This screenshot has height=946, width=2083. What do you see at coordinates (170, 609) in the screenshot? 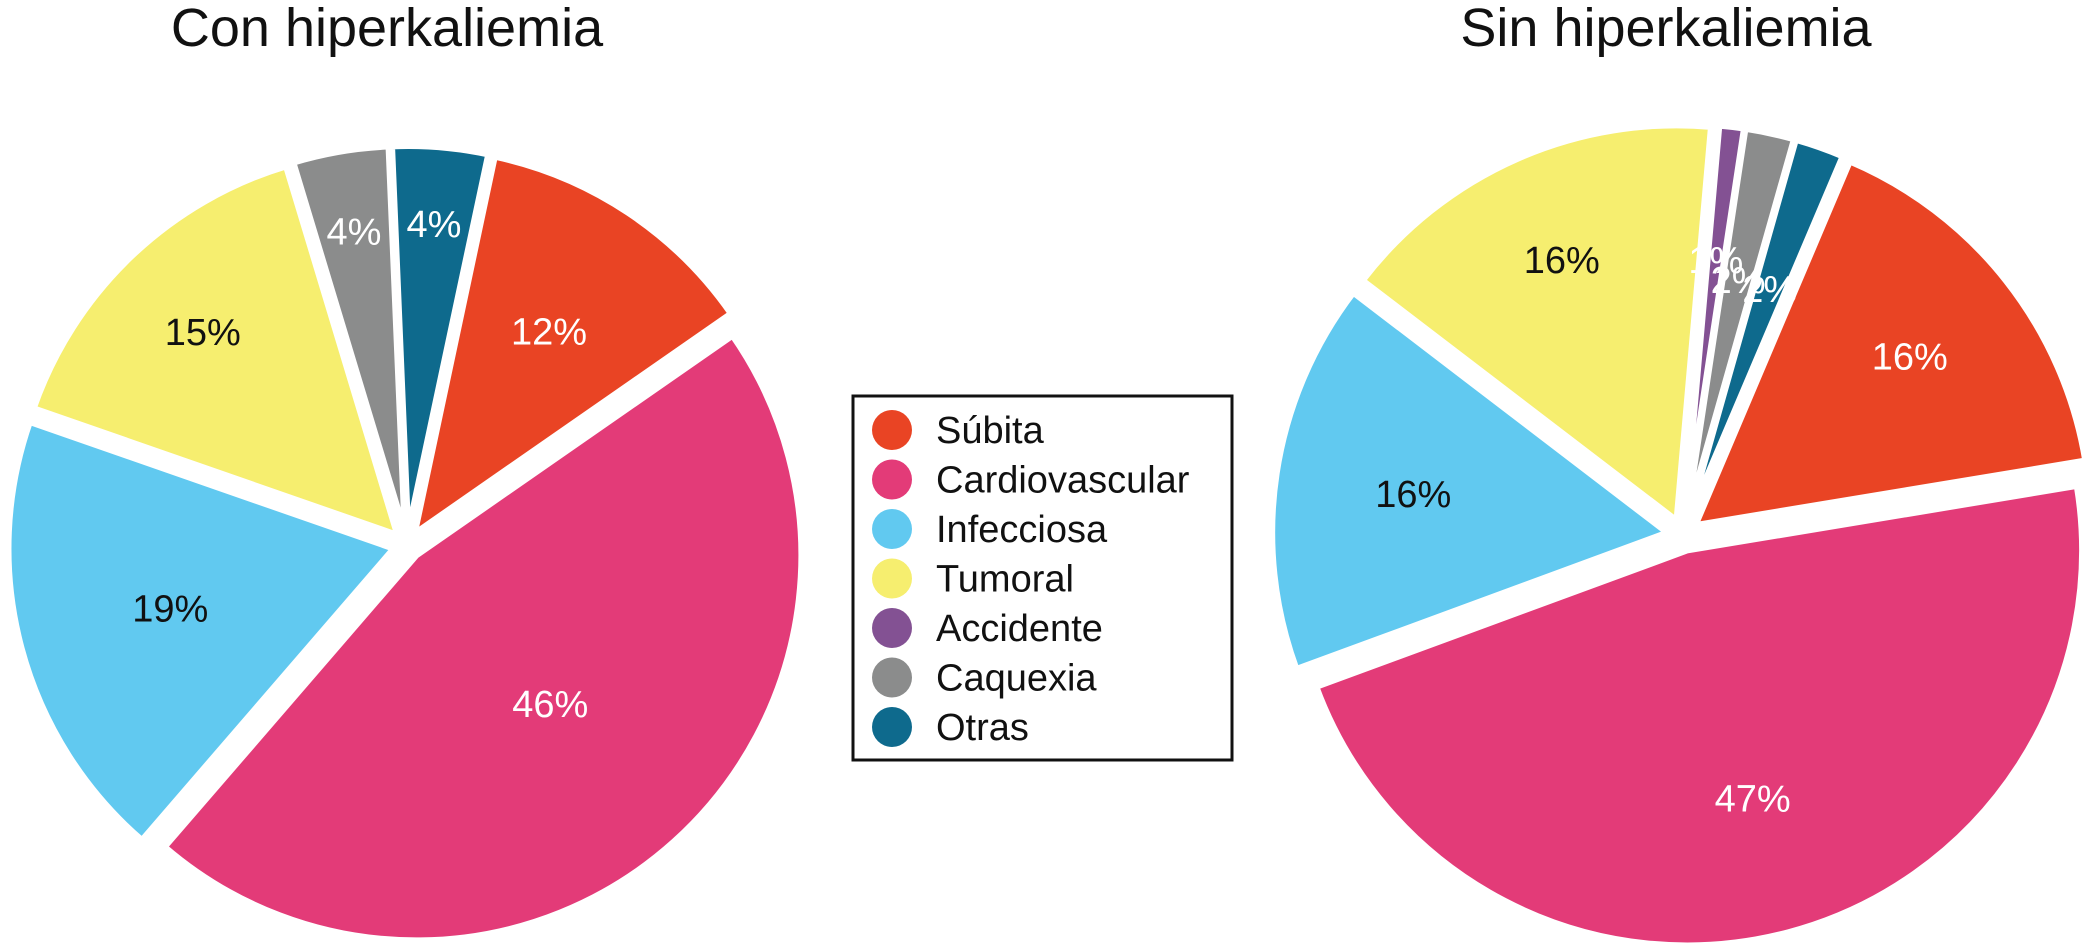
I see `data-label-infecciosa: 19%` at bounding box center [170, 609].